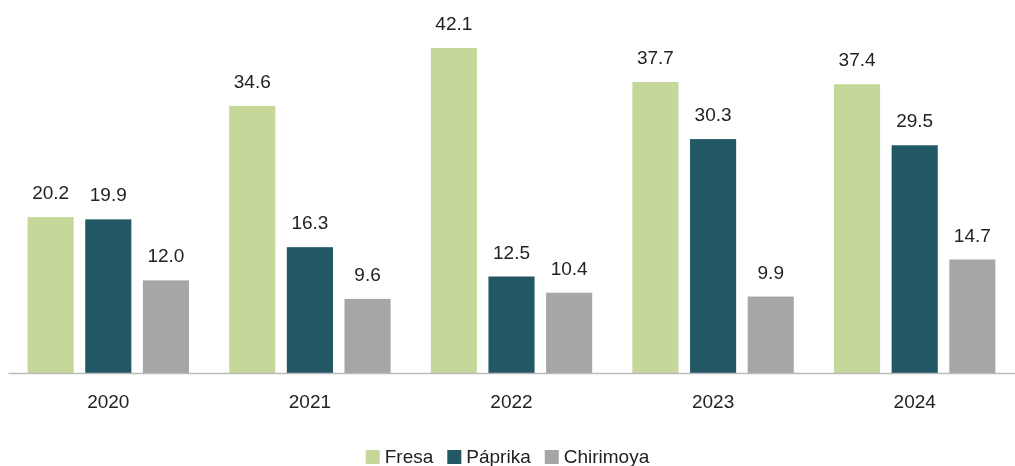  Describe the element at coordinates (166, 256) in the screenshot. I see `data-label: 12.0` at that location.